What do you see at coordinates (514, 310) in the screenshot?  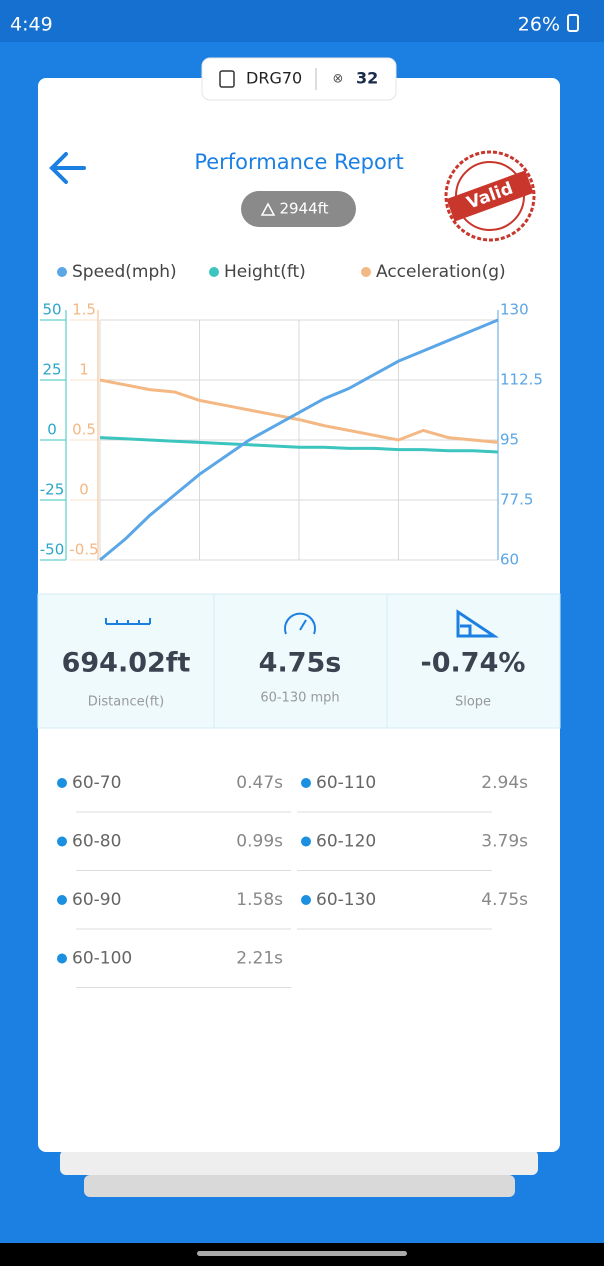 I see `y2-tick-label: 130` at bounding box center [514, 310].